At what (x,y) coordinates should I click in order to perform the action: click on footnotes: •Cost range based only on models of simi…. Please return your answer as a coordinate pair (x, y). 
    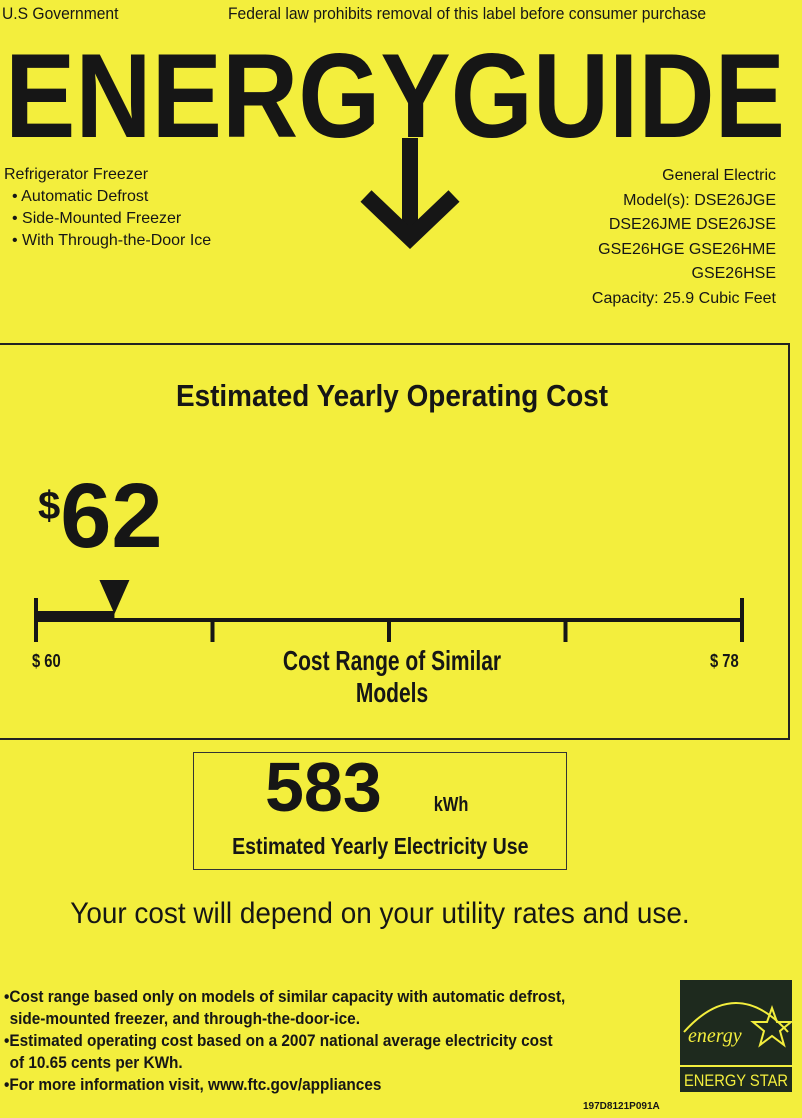
    Looking at the image, I should click on (285, 1041).